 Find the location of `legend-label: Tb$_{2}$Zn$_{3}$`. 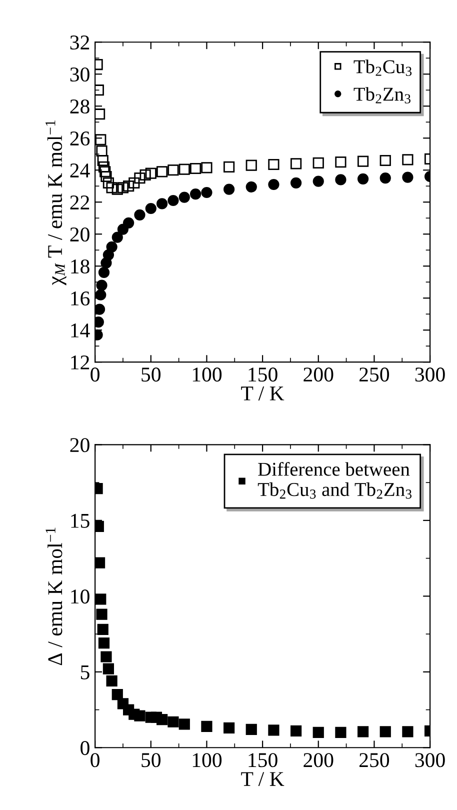

legend-label: Tb$_{2}$Zn$_{3}$ is located at coordinates (382, 95).